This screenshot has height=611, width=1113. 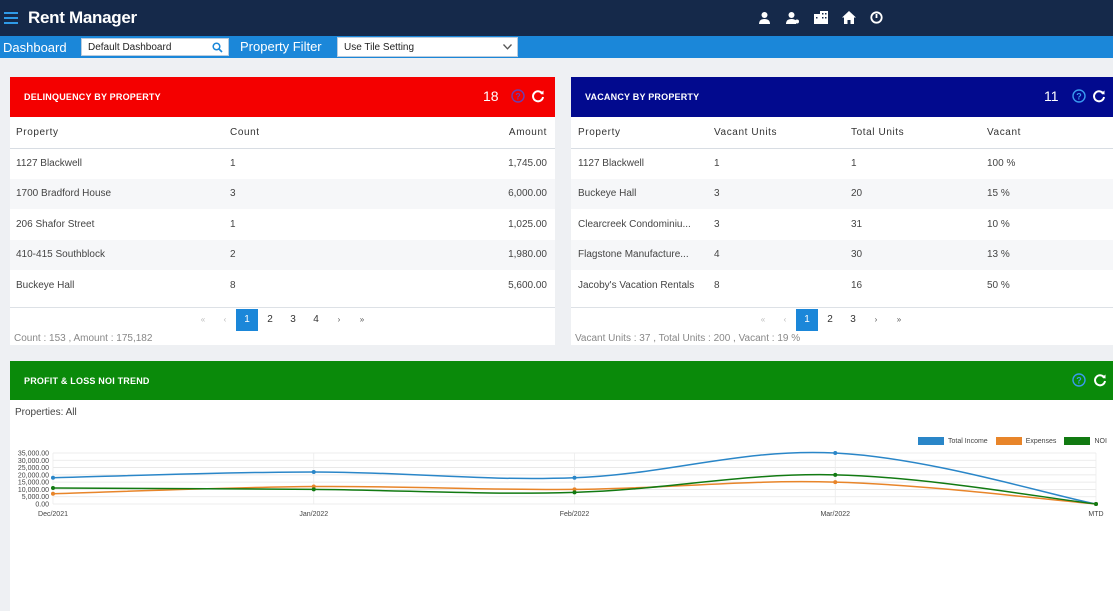 I want to click on y-tick-label: 0.00, so click(x=42, y=505).